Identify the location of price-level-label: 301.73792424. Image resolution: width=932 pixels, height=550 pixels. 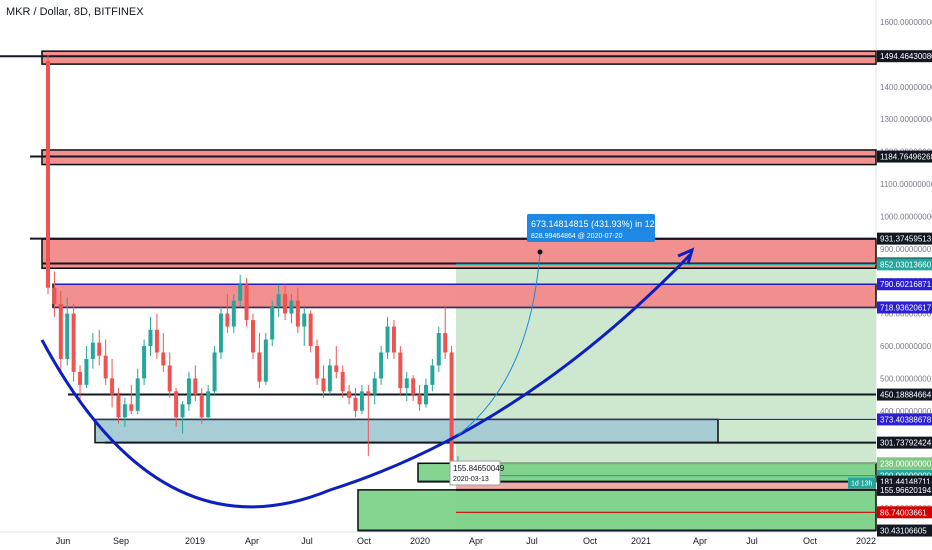
(906, 443).